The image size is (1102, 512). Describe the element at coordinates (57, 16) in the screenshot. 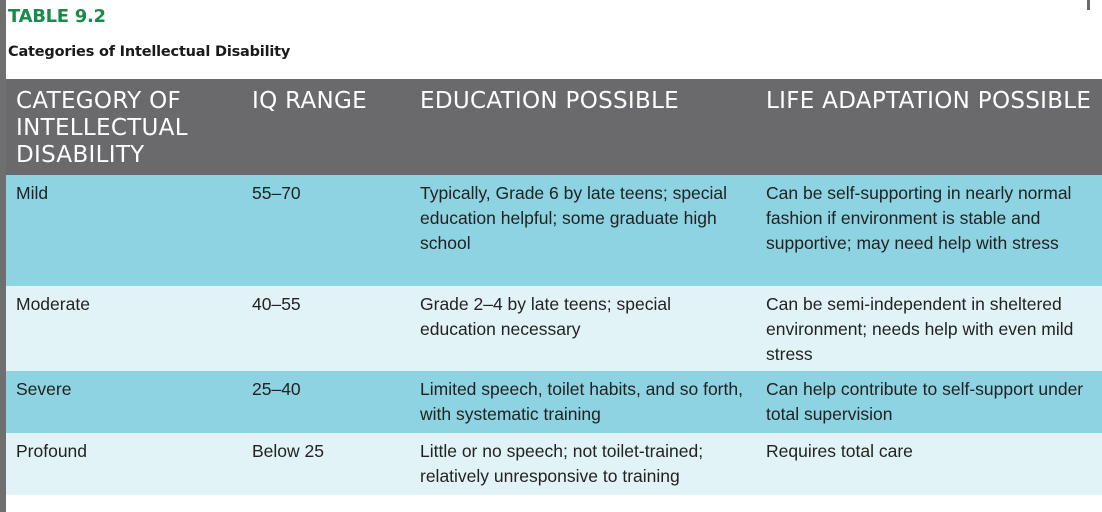

I see `table-number-label: TABLE 9.2` at that location.